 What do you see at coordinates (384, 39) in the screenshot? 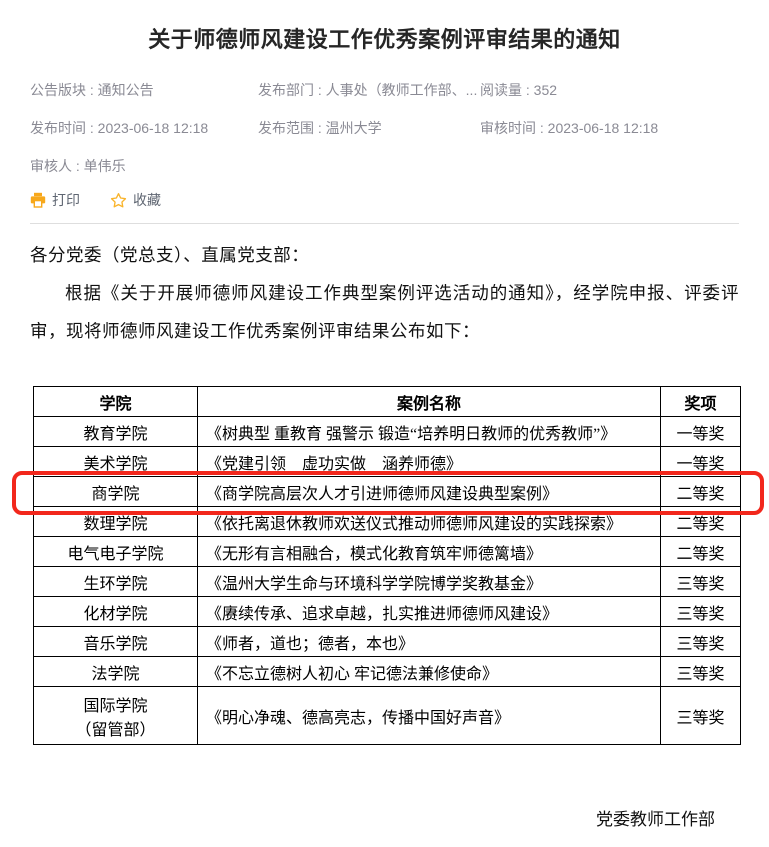
I see `page-title: 关于师德师风建设工作优秀案例评审结果的通知` at bounding box center [384, 39].